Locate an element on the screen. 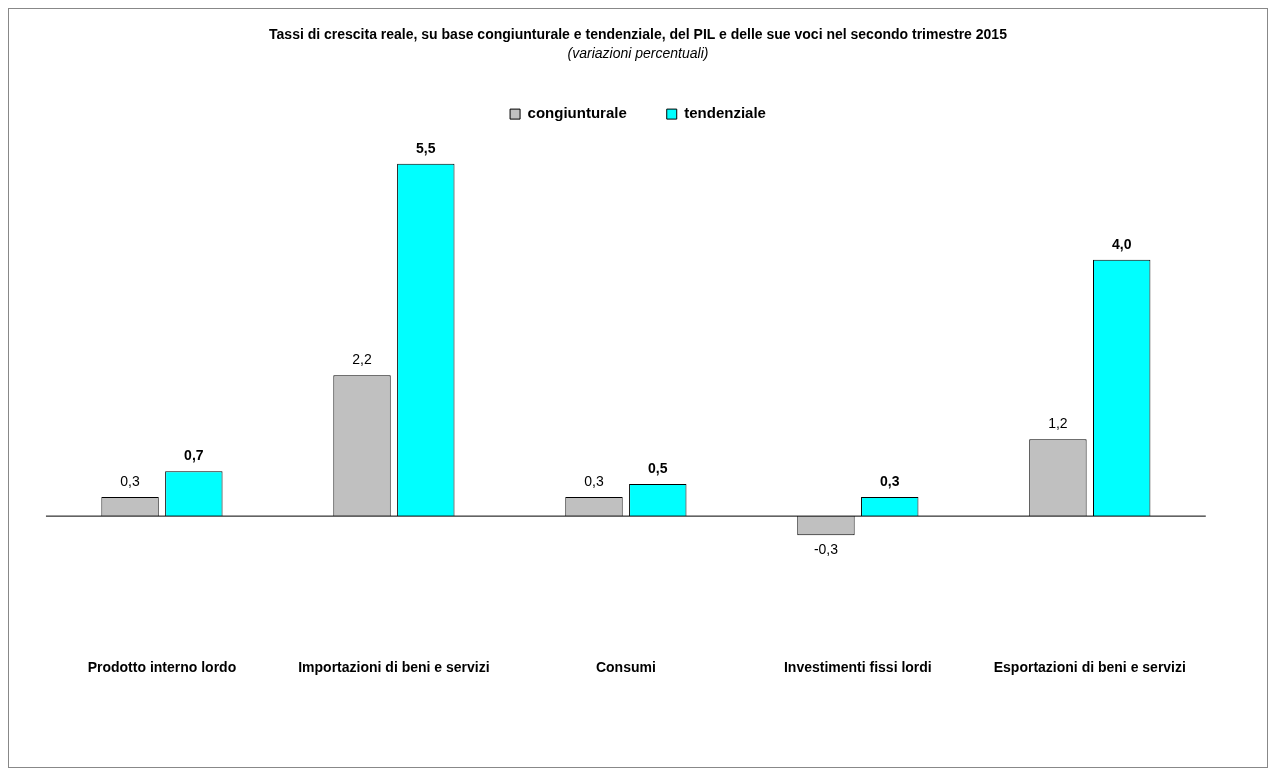  x-tick-label: Importazioni di beni e servizi is located at coordinates (394, 667).